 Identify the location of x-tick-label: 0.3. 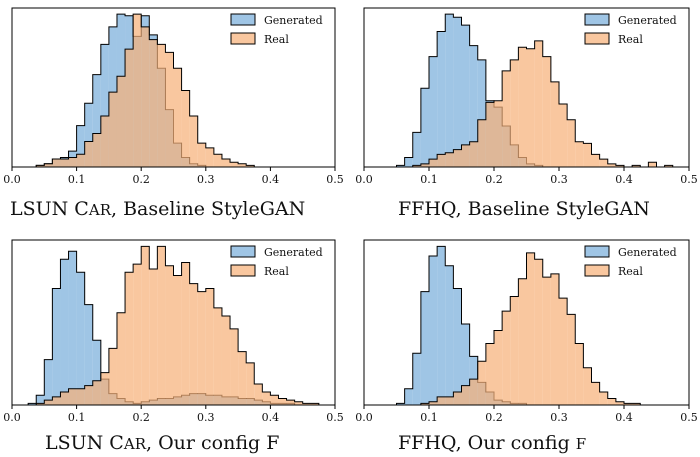
(559, 417).